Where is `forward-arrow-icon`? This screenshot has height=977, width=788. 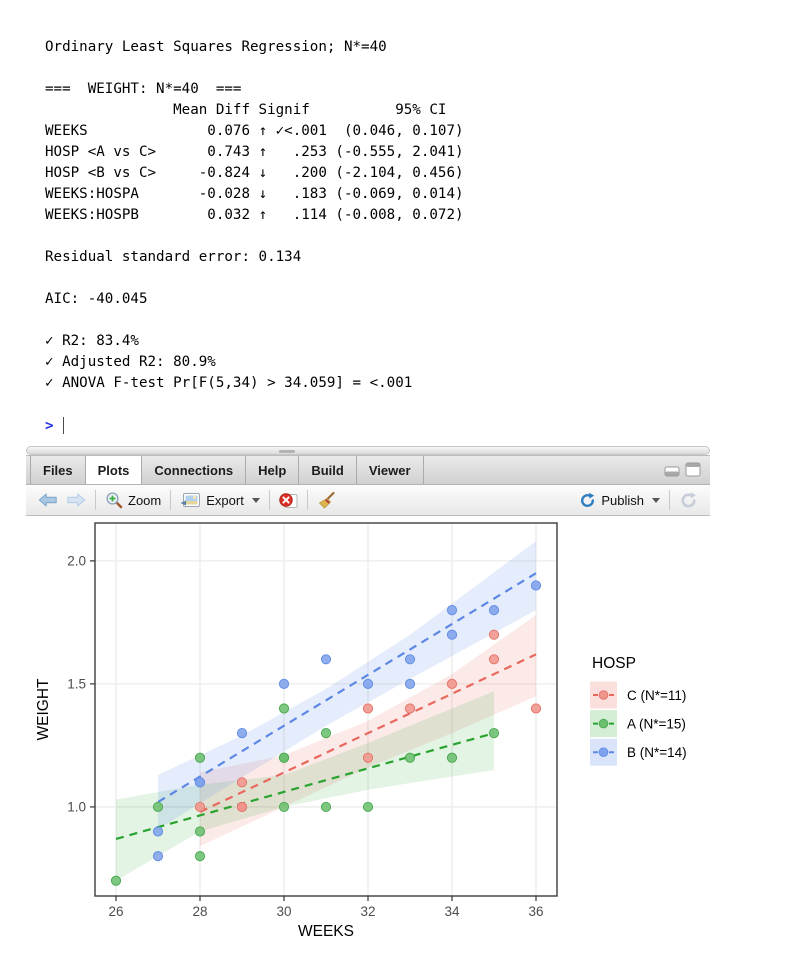 forward-arrow-icon is located at coordinates (76, 500).